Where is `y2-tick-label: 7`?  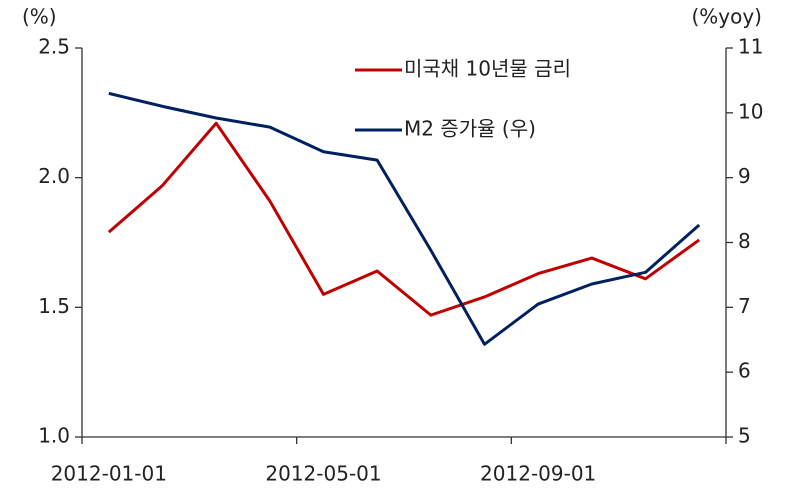 y2-tick-label: 7 is located at coordinates (744, 306).